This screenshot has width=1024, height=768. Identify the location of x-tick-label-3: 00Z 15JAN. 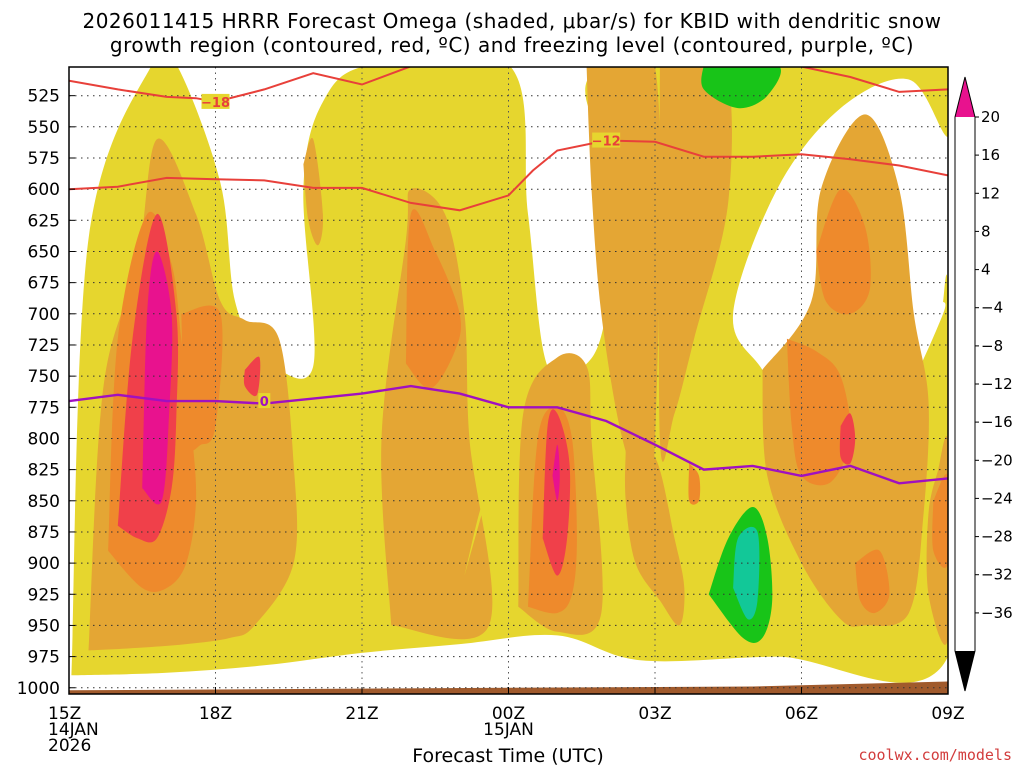
(508, 722).